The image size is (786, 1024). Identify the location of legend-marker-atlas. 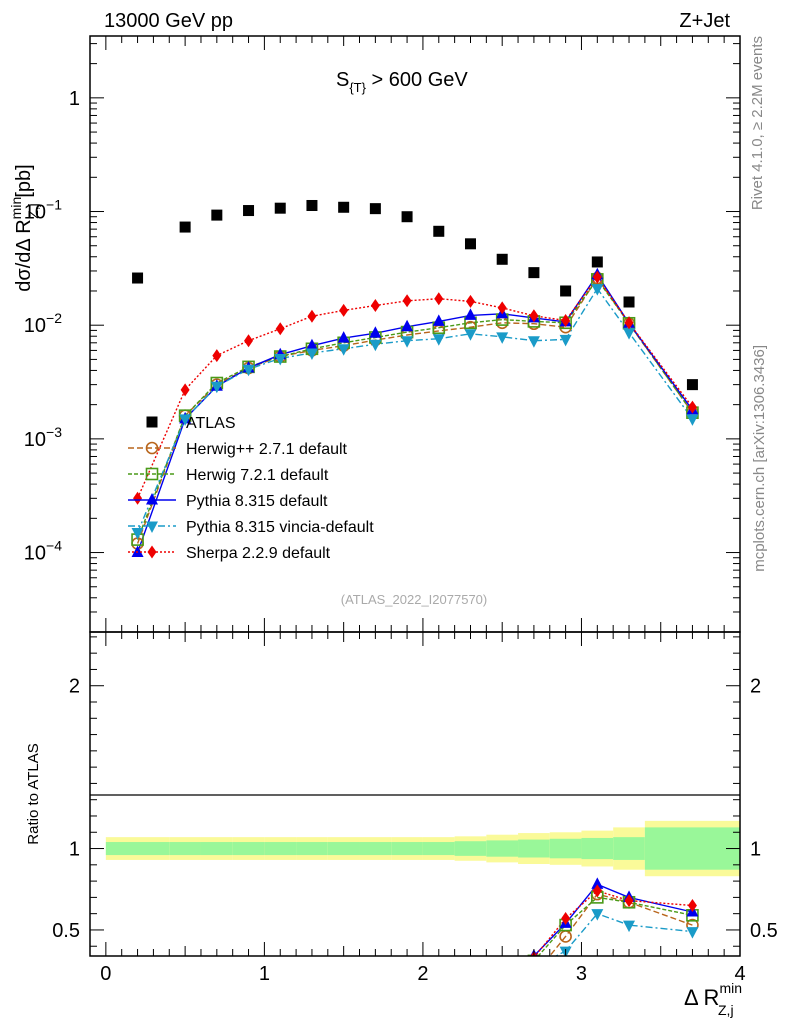
(152, 422).